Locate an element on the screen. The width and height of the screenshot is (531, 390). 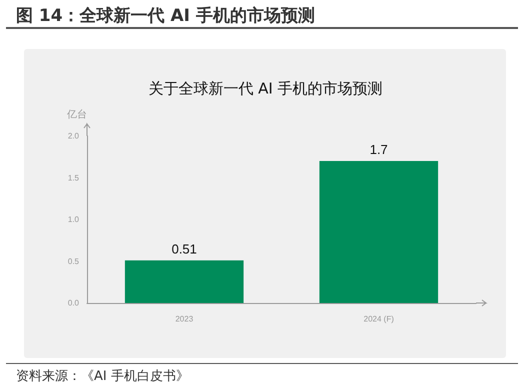
chart-title: 图 14：全球新一代 AI 手机的市场预测 is located at coordinates (165, 16).